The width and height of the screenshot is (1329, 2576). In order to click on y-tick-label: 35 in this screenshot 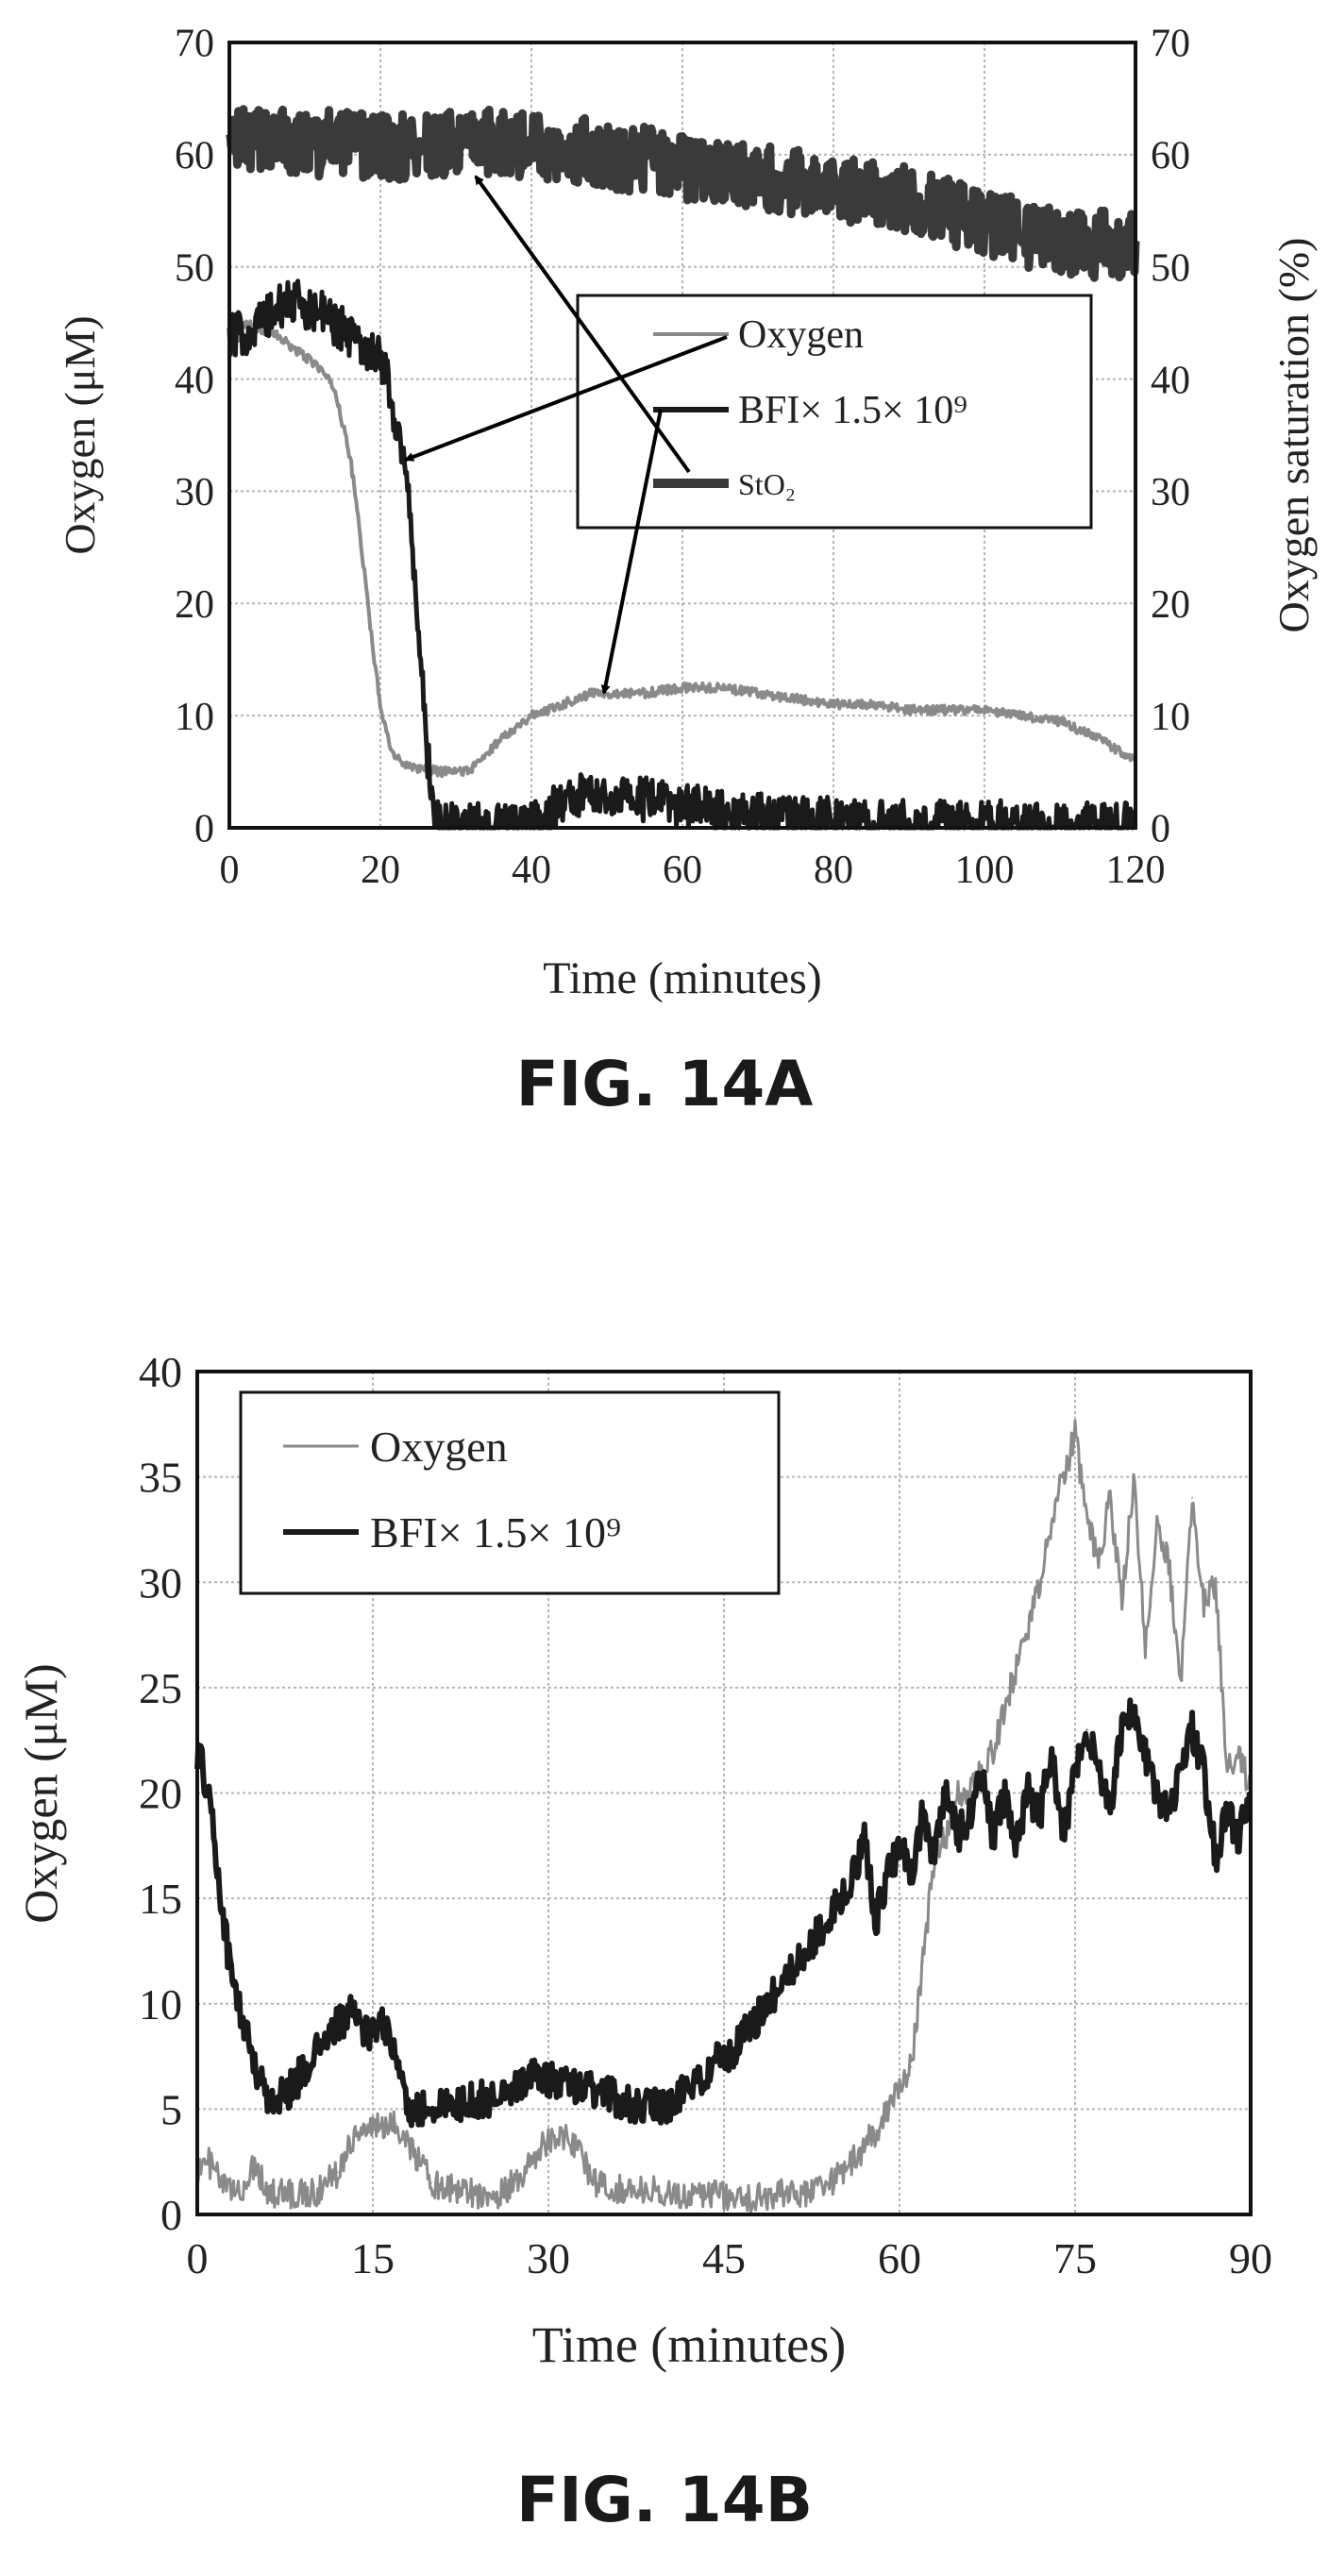, I will do `click(160, 1478)`.